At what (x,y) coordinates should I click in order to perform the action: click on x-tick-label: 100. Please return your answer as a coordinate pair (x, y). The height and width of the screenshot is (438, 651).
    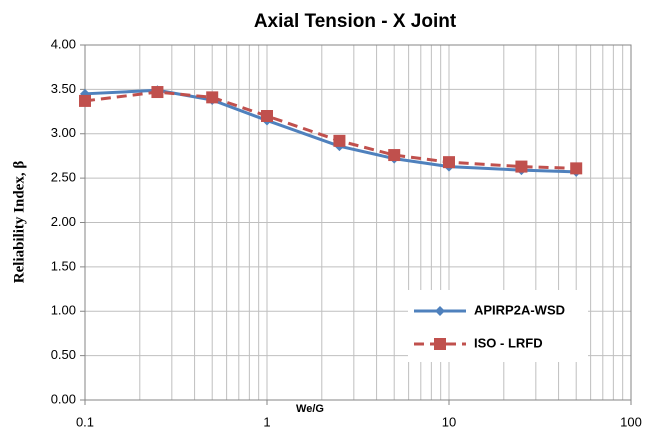
    Looking at the image, I should click on (631, 421).